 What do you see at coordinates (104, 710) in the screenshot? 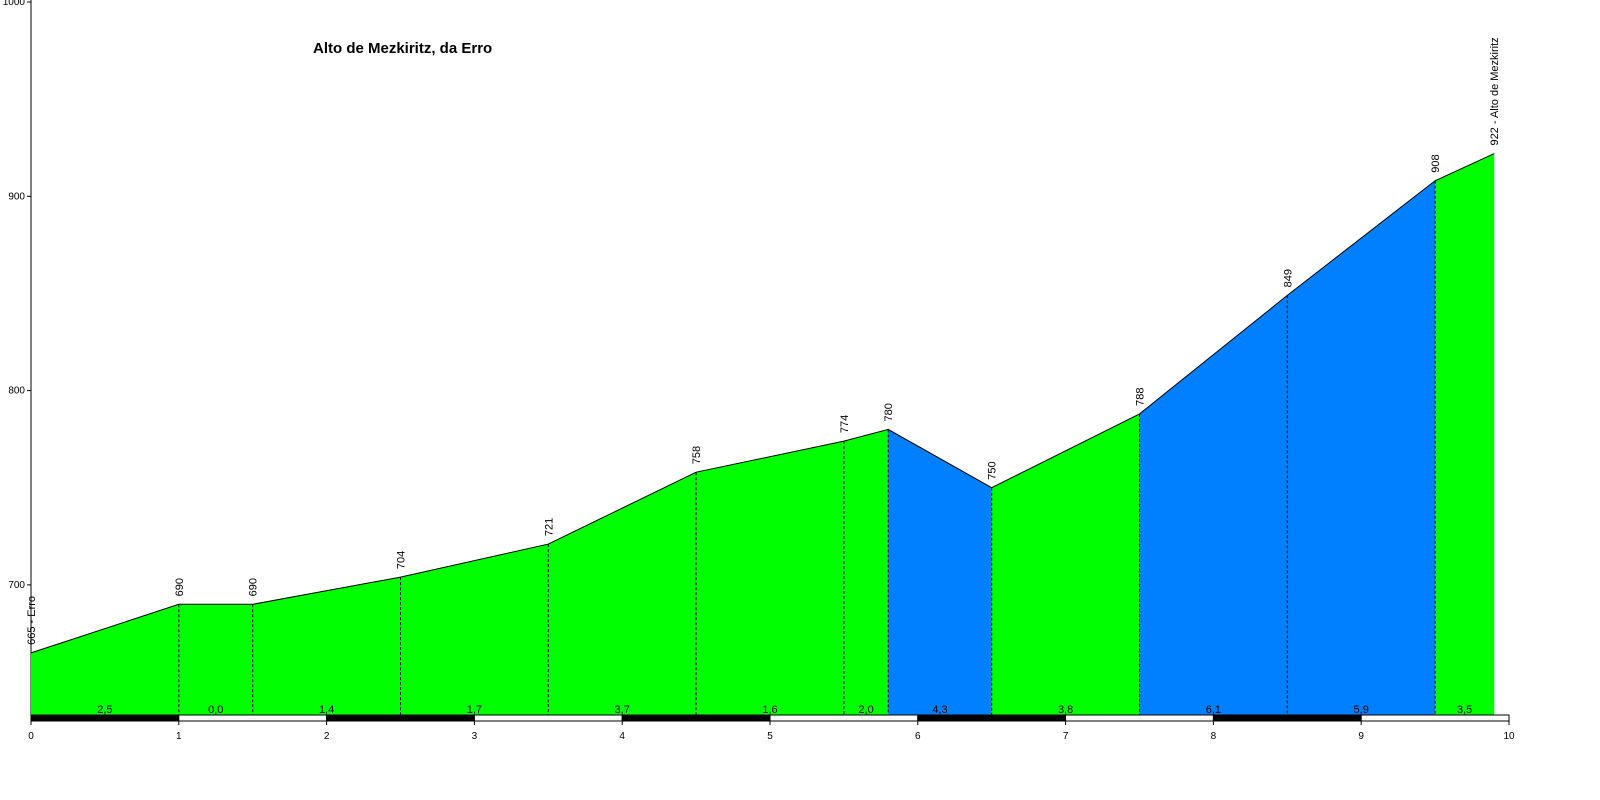
I see `gradient-label: 2,5` at bounding box center [104, 710].